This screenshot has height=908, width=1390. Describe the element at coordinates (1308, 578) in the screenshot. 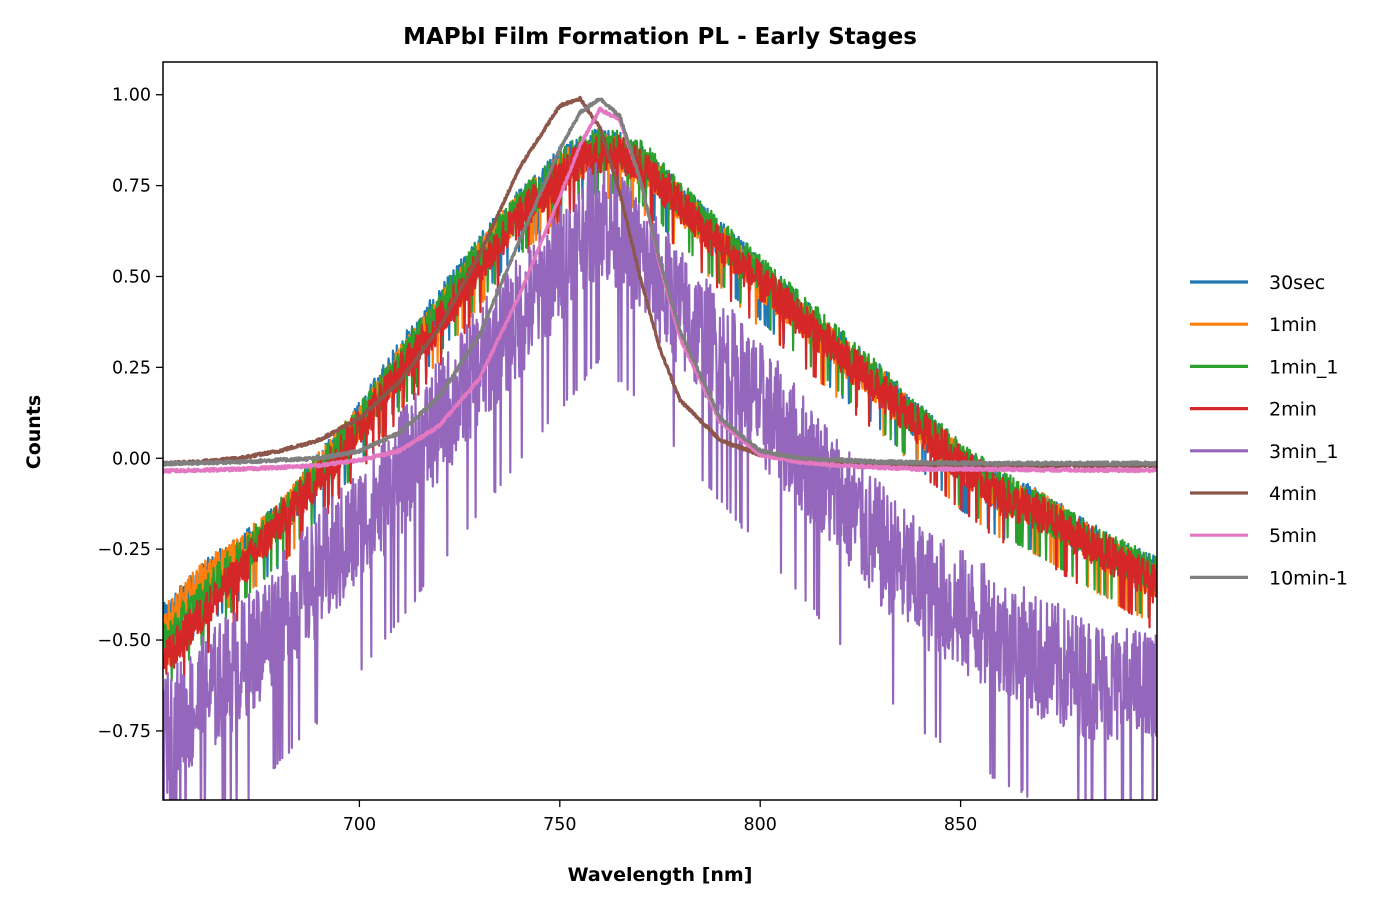

I see `legend-label: 10min-1` at that location.